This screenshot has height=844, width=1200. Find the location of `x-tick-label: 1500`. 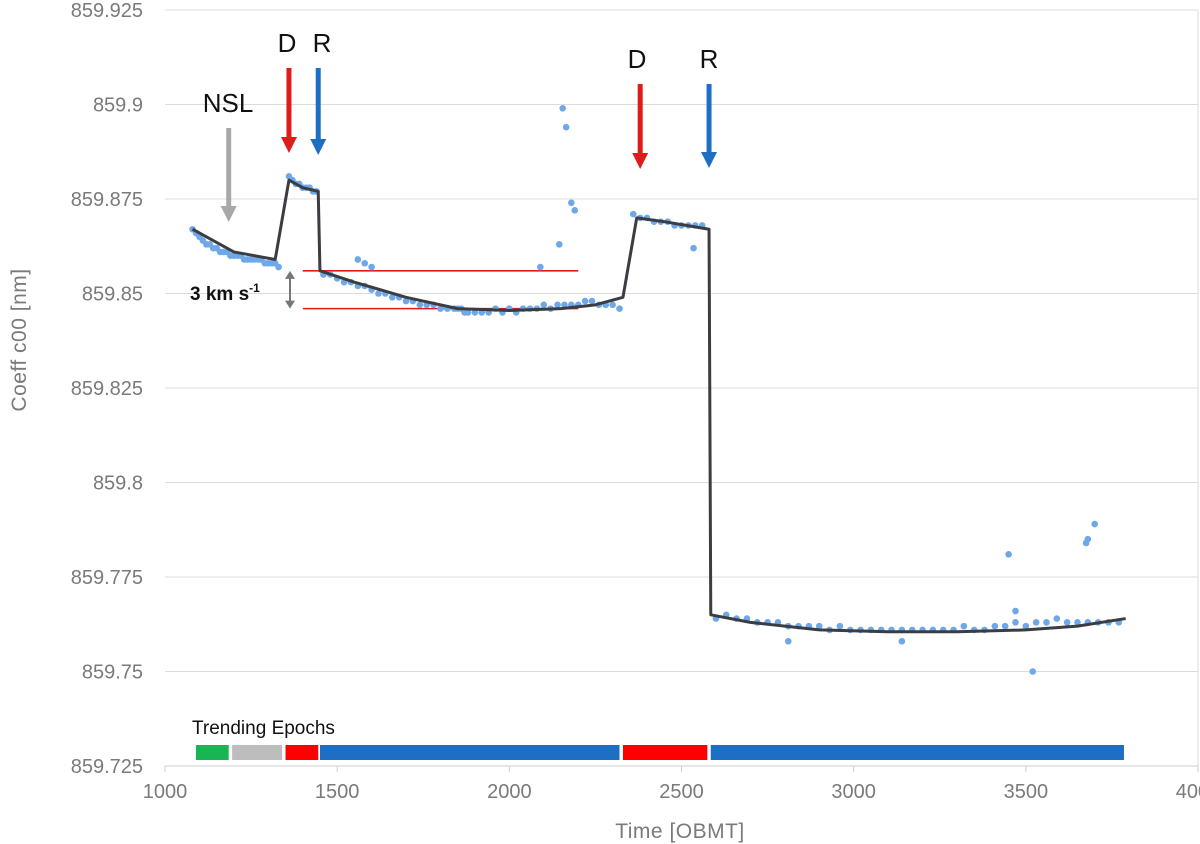

x-tick-label: 1500 is located at coordinates (337, 792).